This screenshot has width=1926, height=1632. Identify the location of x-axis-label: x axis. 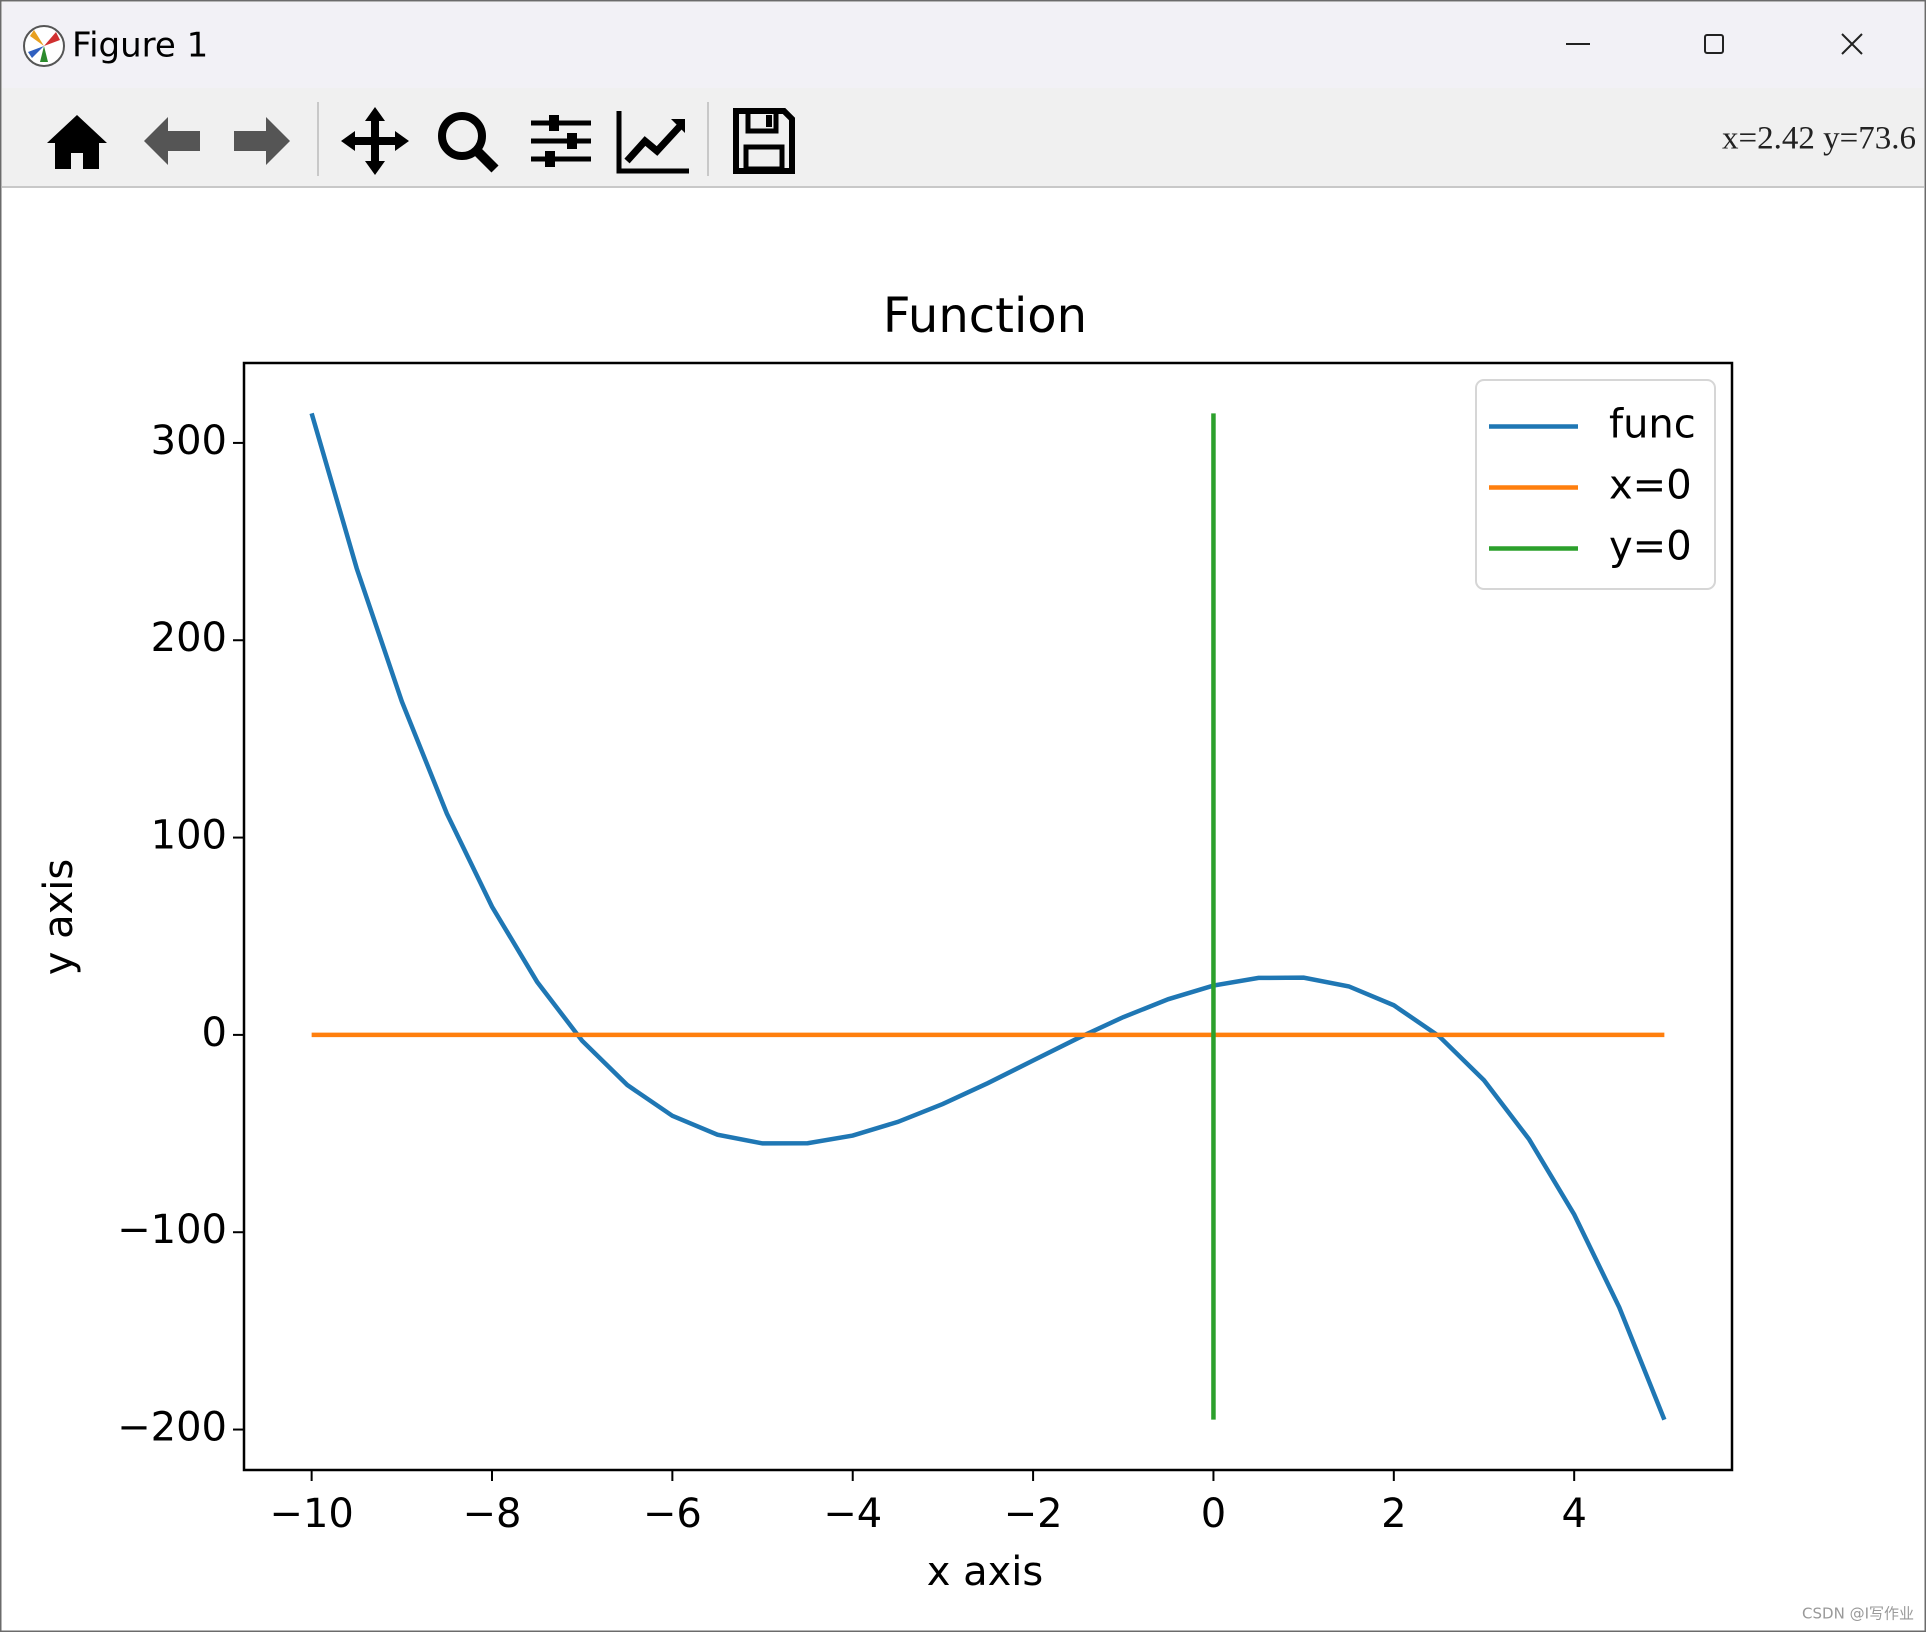
(985, 1572).